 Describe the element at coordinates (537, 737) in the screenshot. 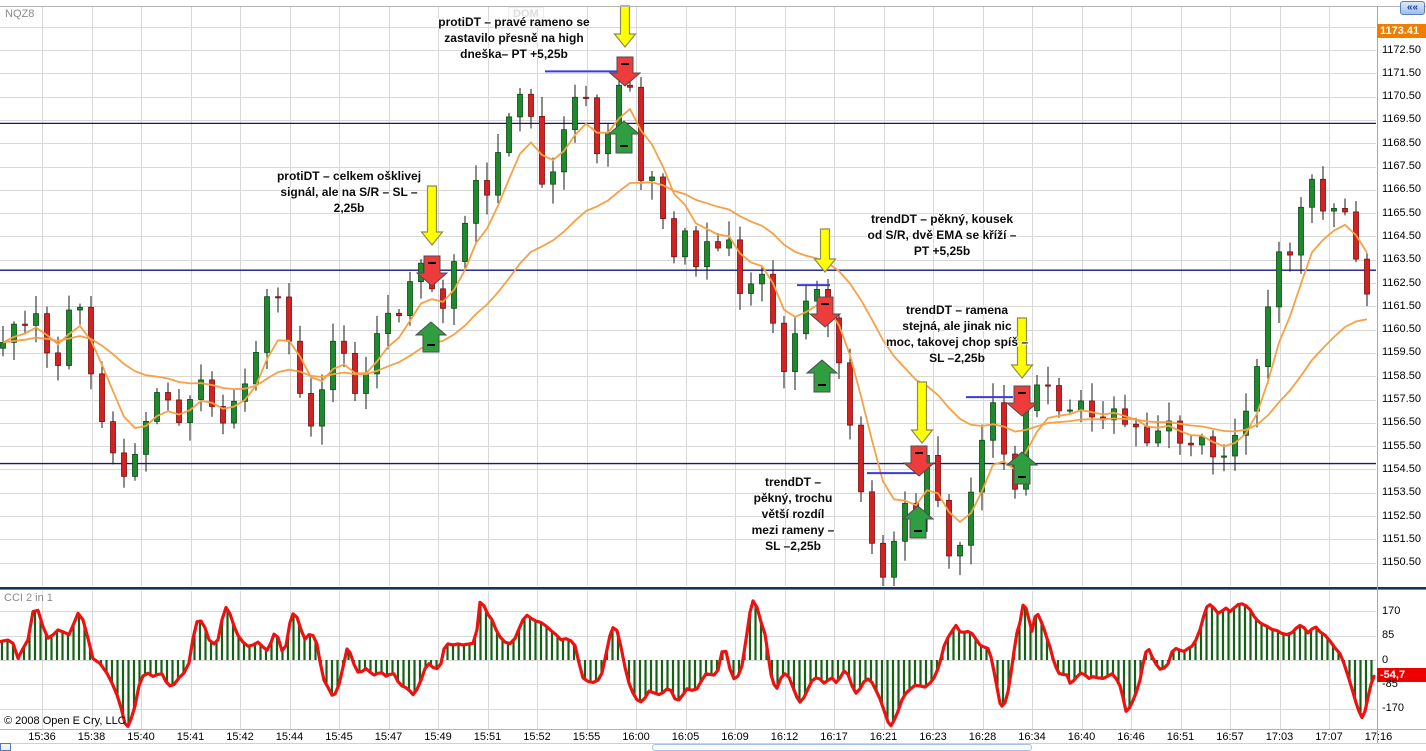

I see `time-axis-label: 15:52` at that location.